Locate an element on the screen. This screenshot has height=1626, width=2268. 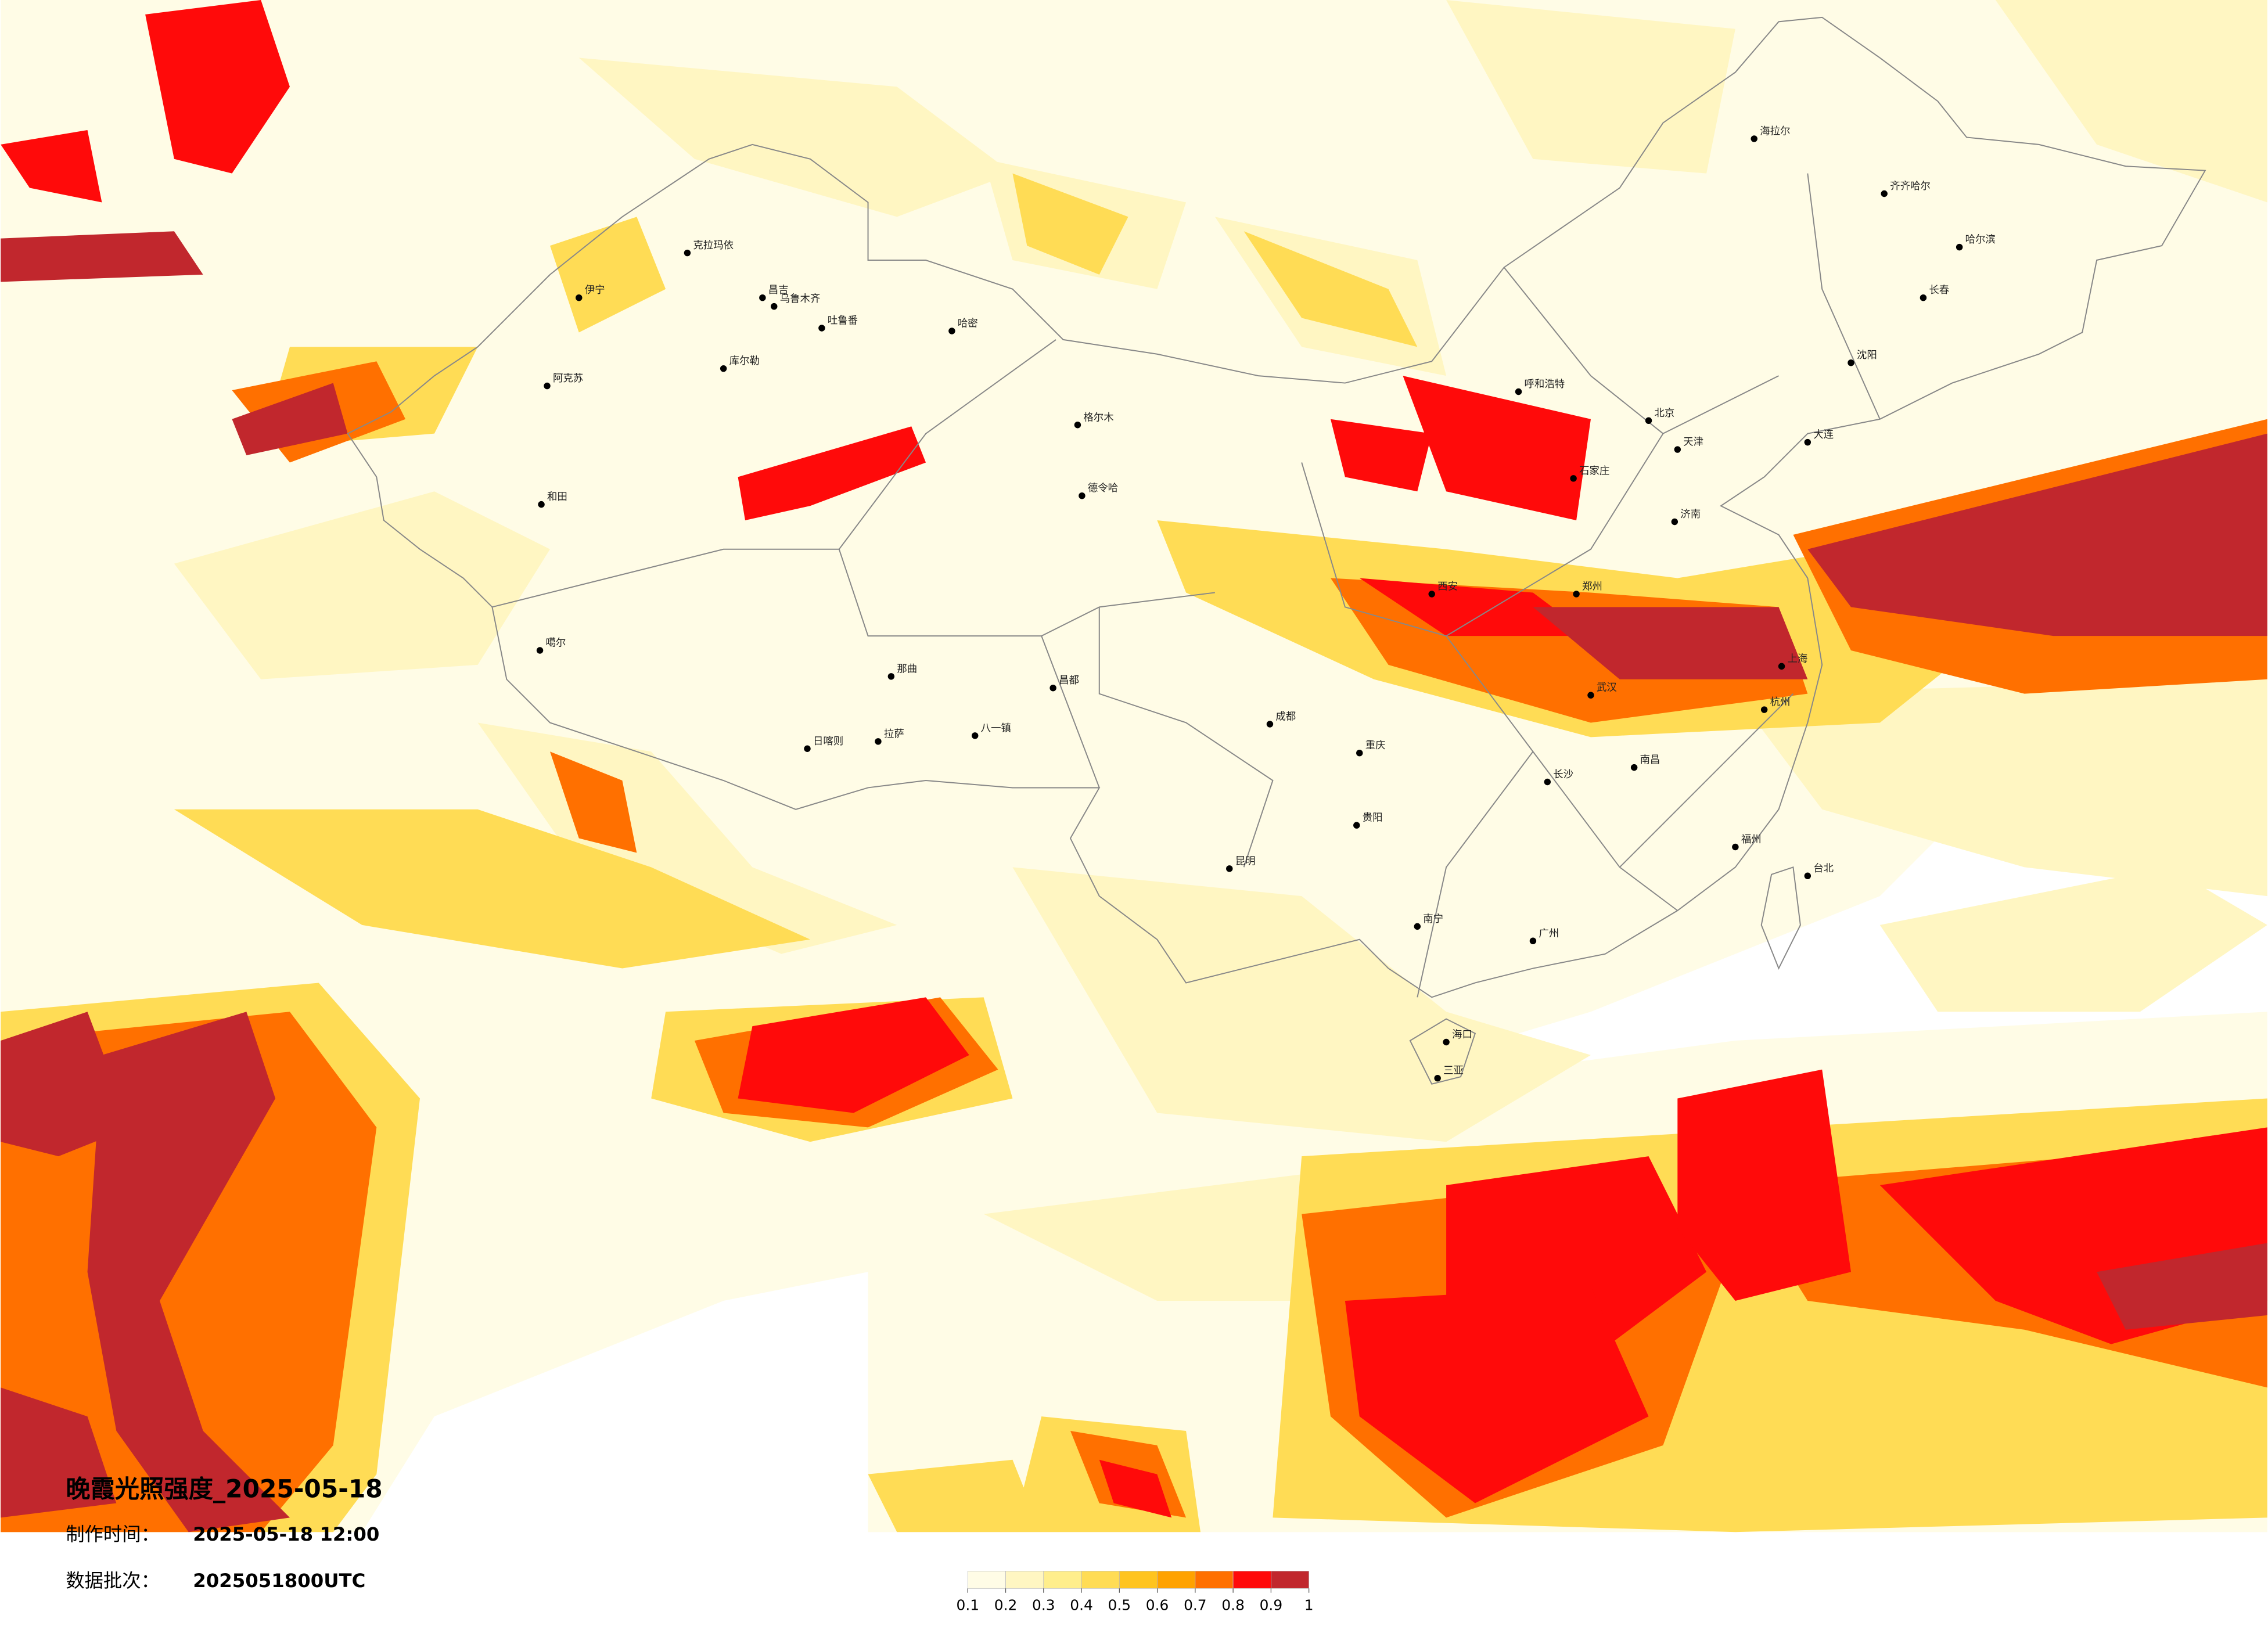
city-label: 昌都 is located at coordinates (1069, 681).